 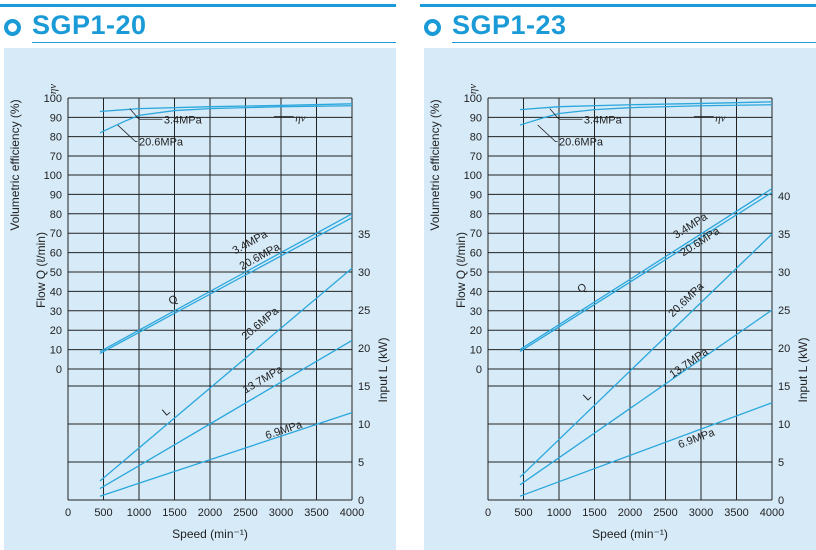 I want to click on tick-label-speed: 2000, so click(x=210, y=513).